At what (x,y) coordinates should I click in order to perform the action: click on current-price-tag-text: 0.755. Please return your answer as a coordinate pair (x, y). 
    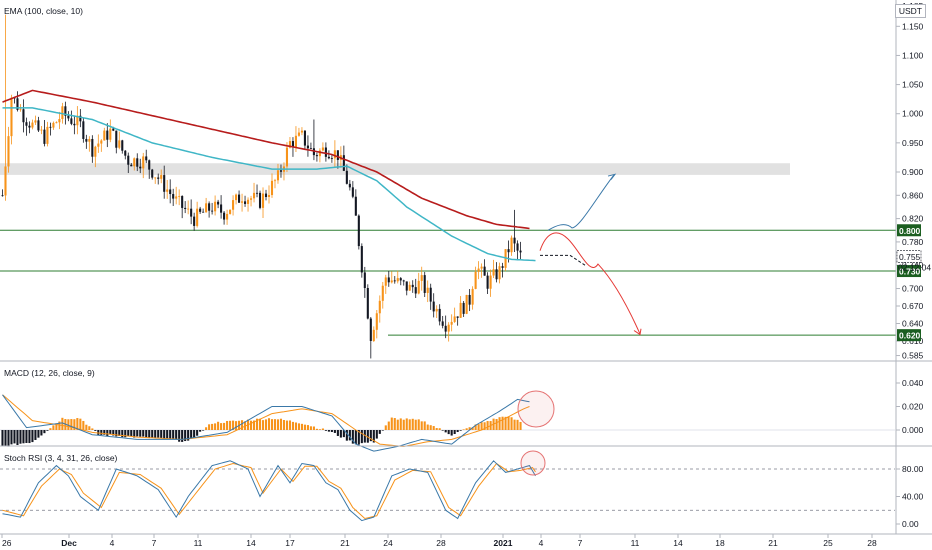
    Looking at the image, I should click on (910, 257).